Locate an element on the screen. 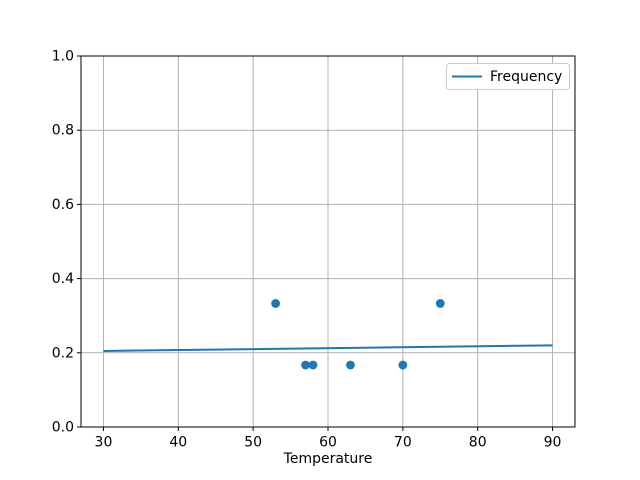 The height and width of the screenshot is (480, 640). data-layer is located at coordinates (328, 334).